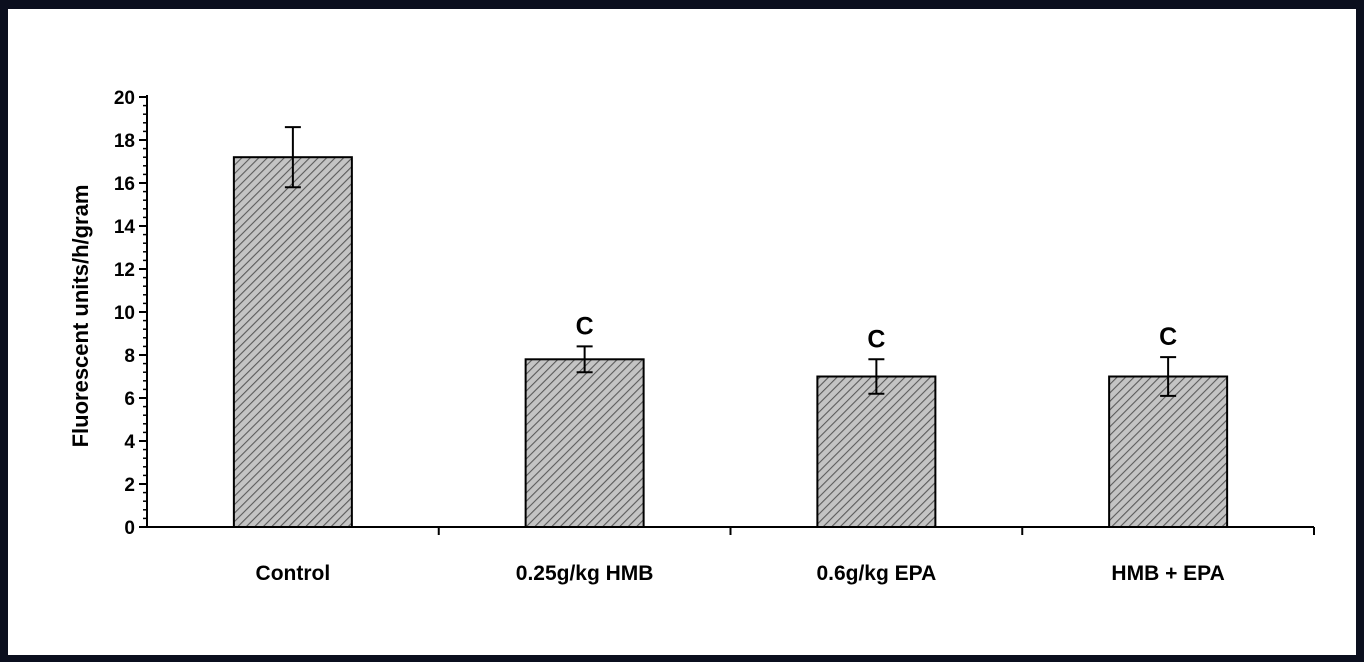 This screenshot has height=662, width=1364. I want to click on y-tick-label: 2, so click(129, 485).